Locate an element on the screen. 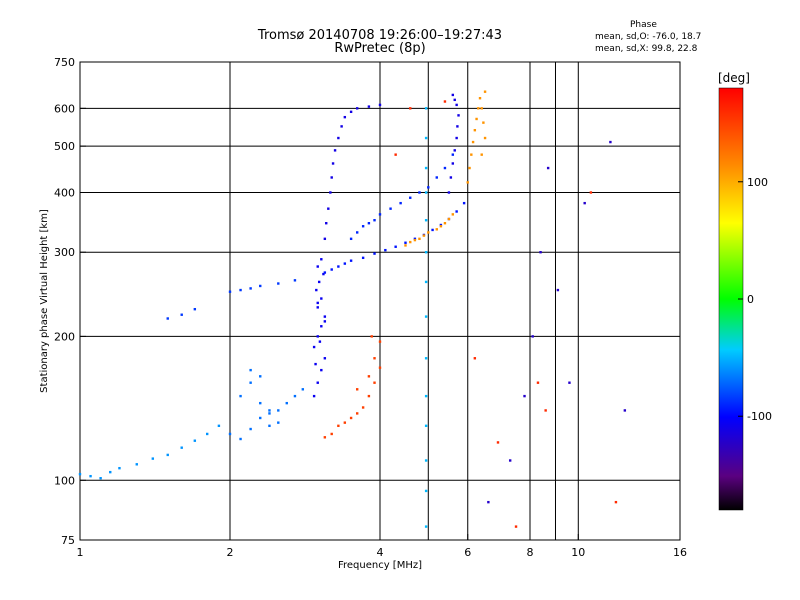  colorbar-ticks: 100 0 -100 is located at coordinates (755, 299).